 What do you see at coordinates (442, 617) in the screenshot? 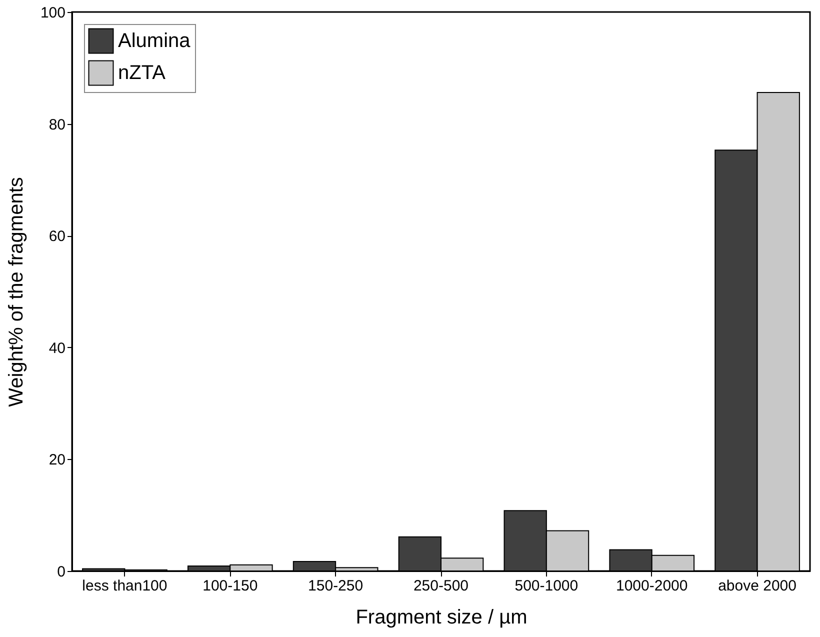
I see `x-axis-title: Fragment size / µm` at bounding box center [442, 617].